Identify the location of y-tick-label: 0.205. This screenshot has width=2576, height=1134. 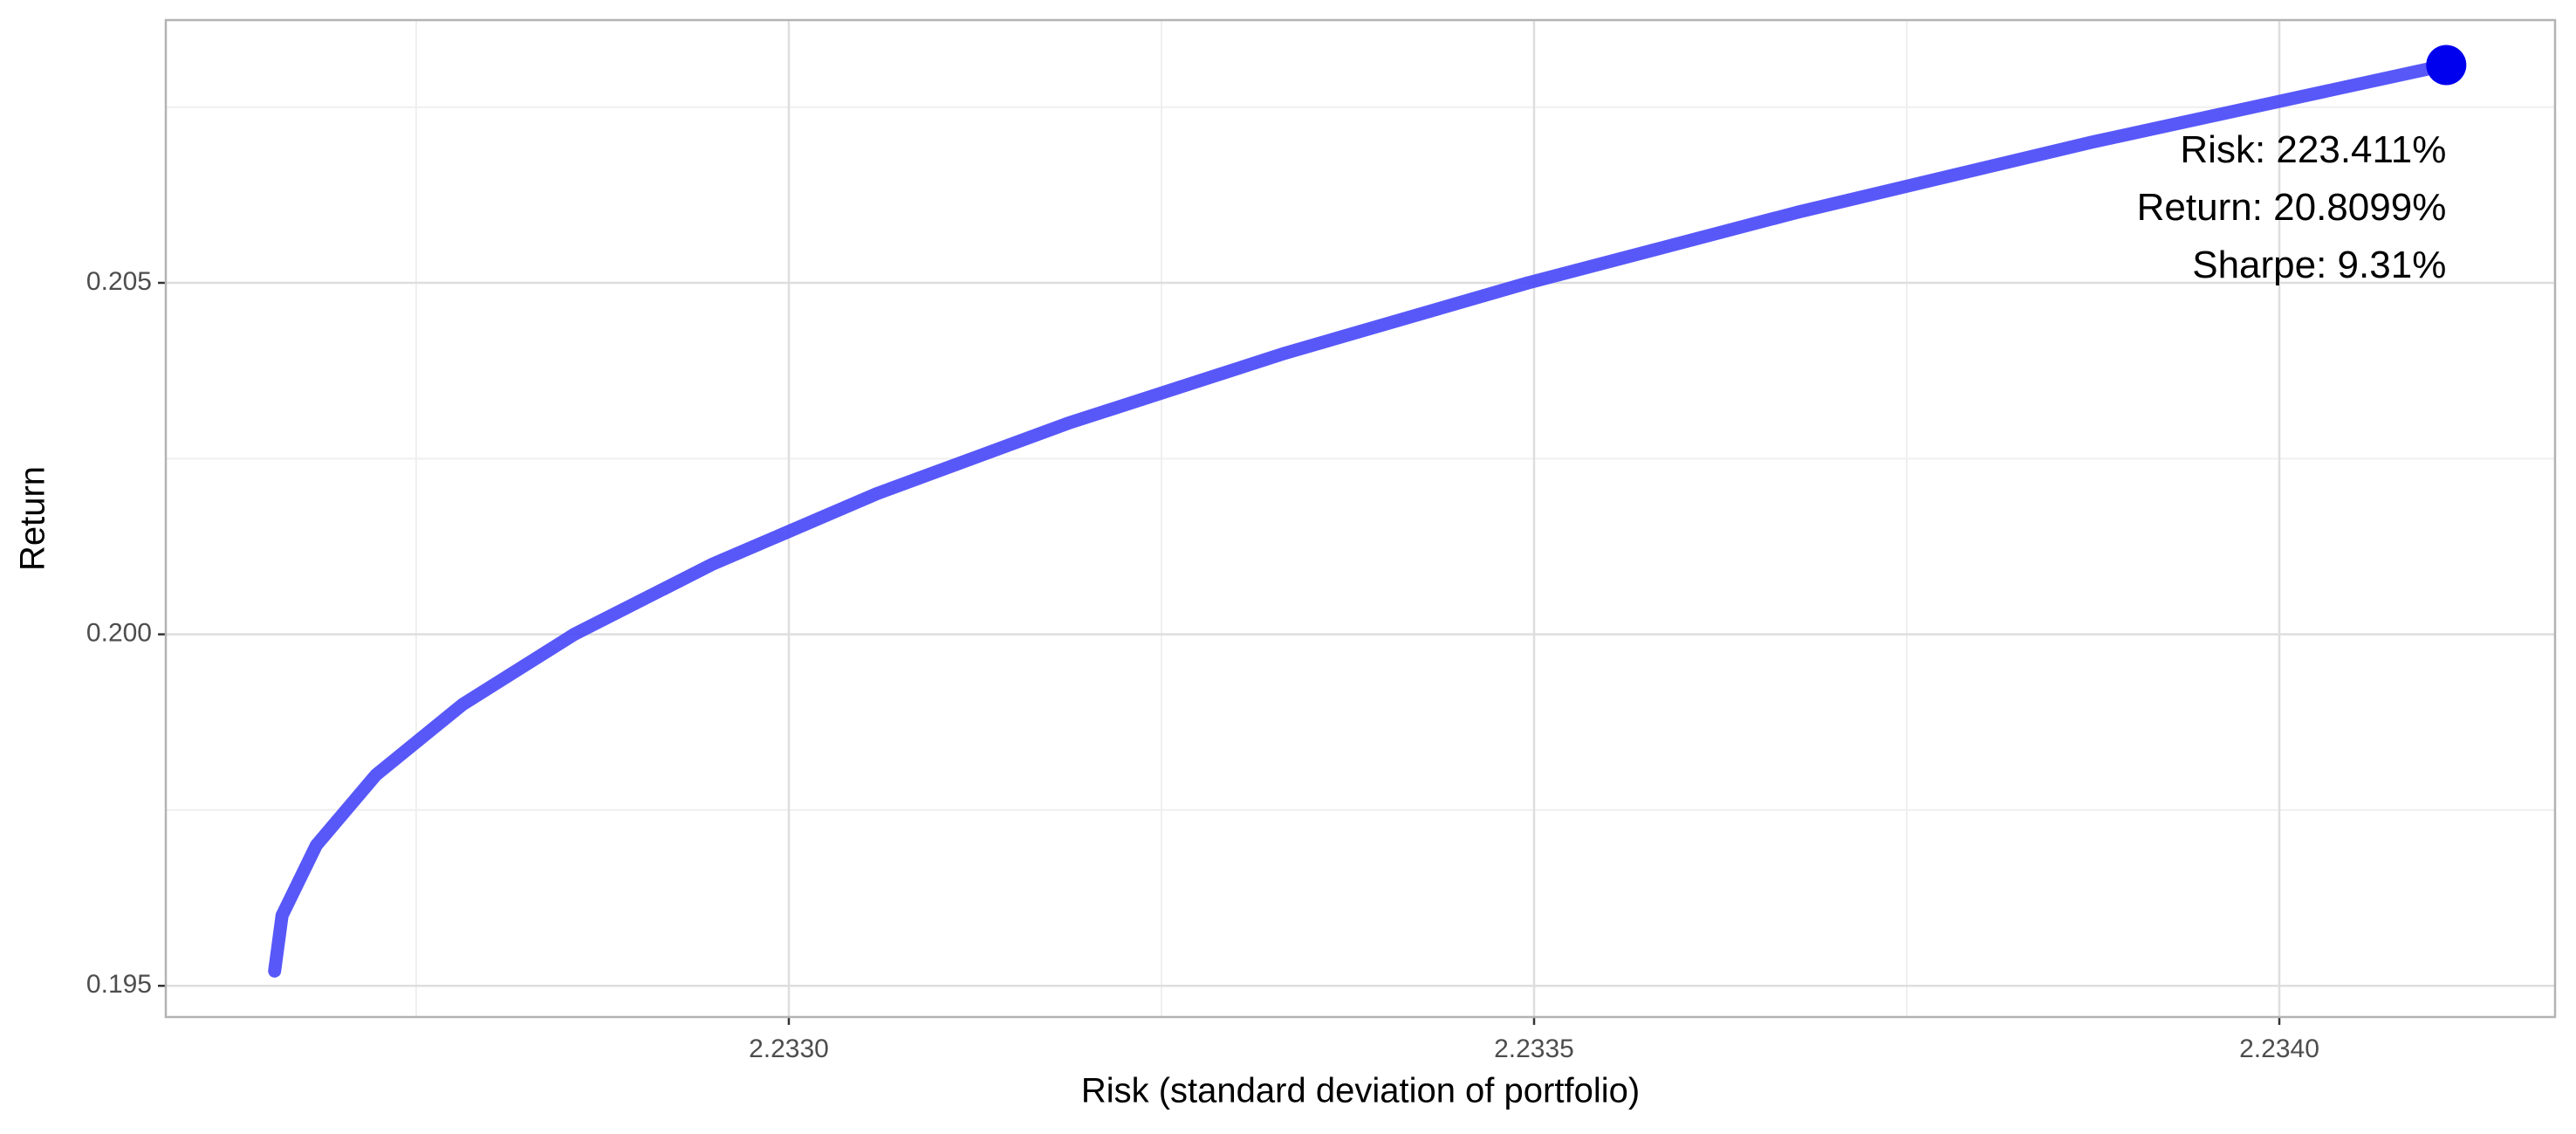
(119, 282).